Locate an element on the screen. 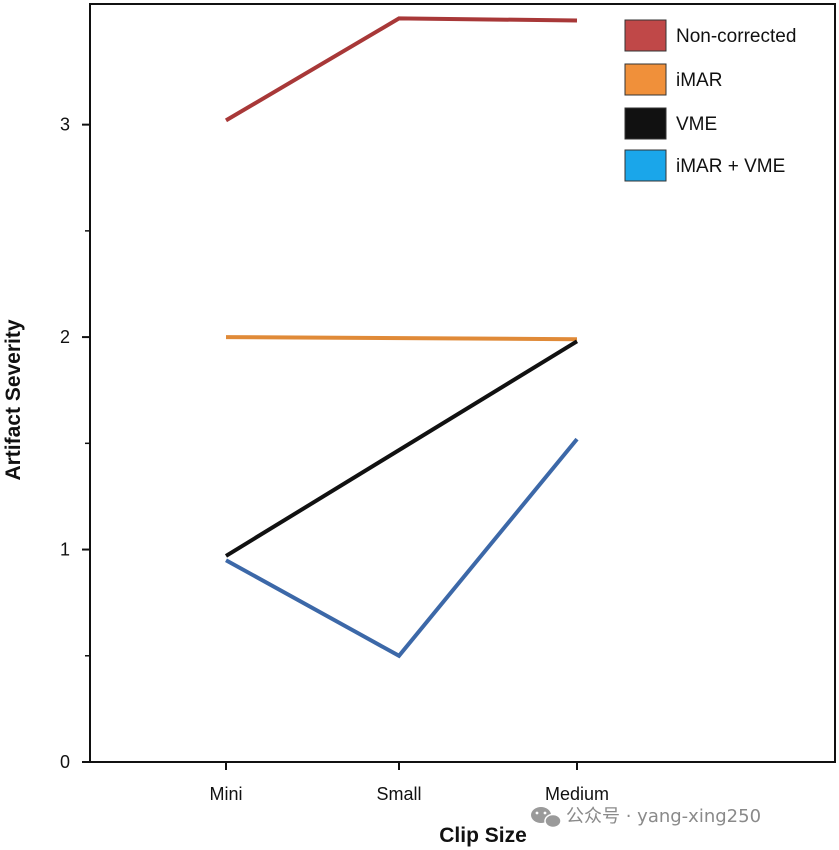  legend-label-imar-vme: iMAR + VME is located at coordinates (730, 166).